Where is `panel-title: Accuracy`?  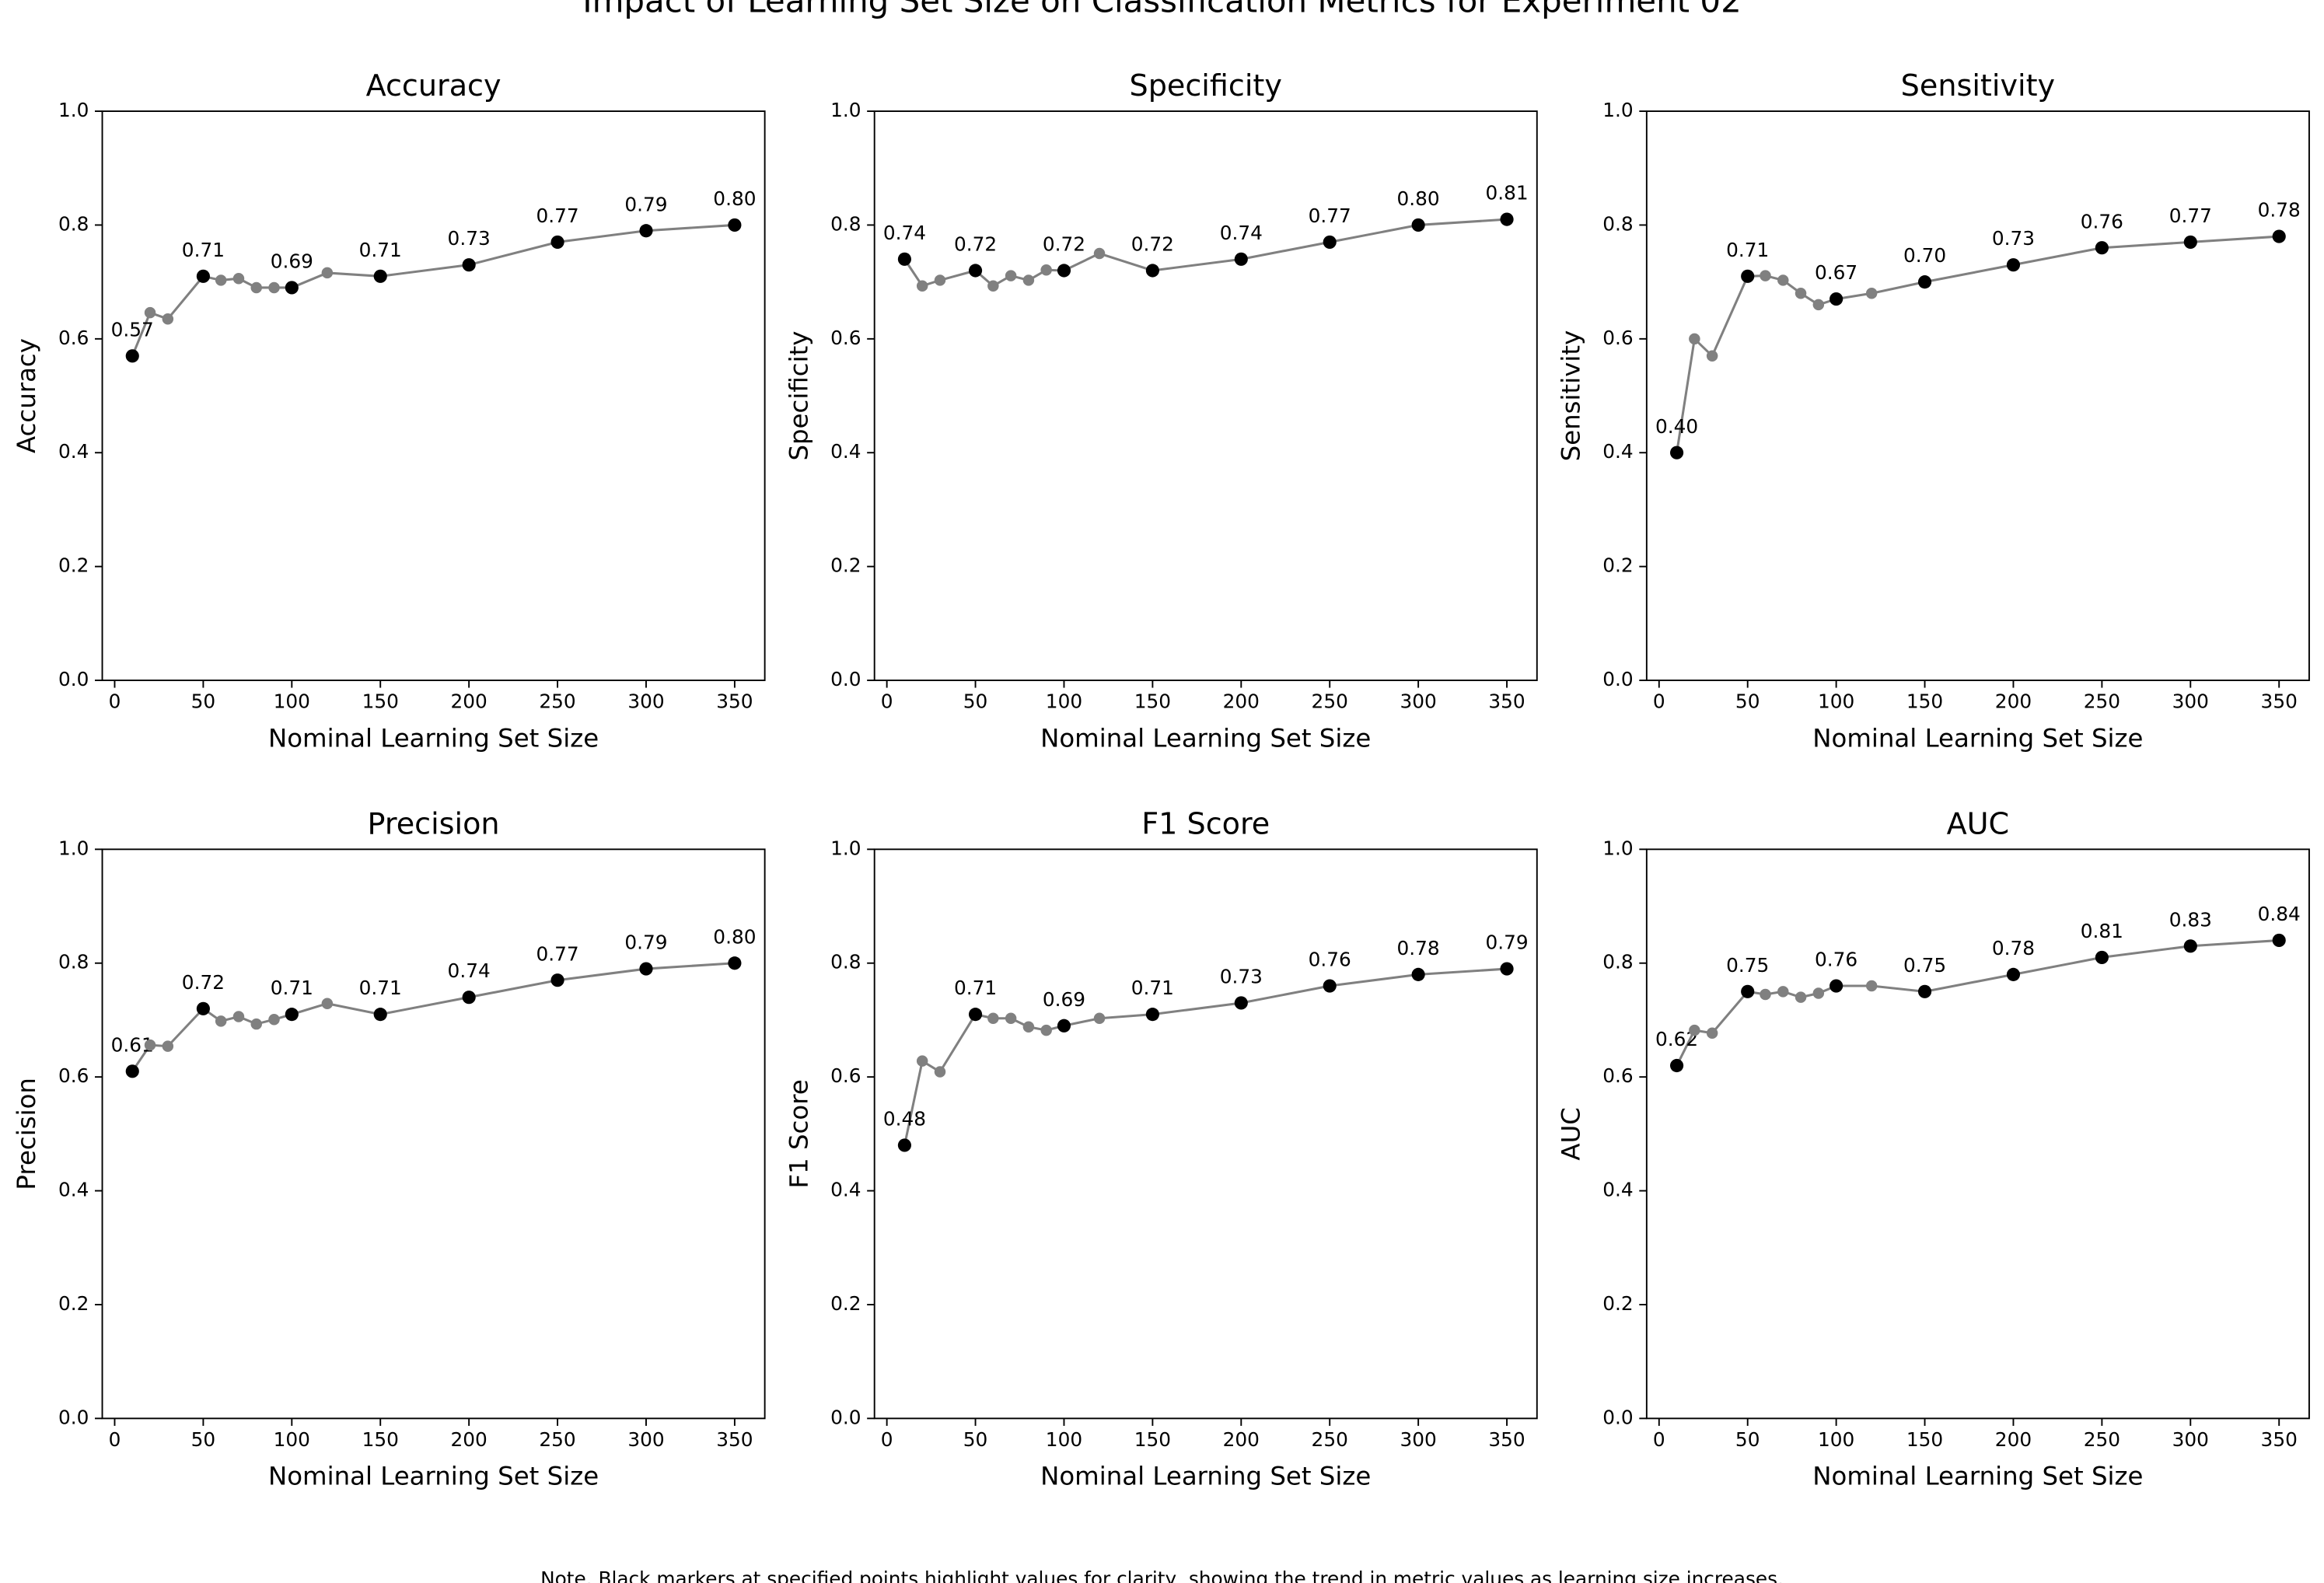
panel-title: Accuracy is located at coordinates (433, 85).